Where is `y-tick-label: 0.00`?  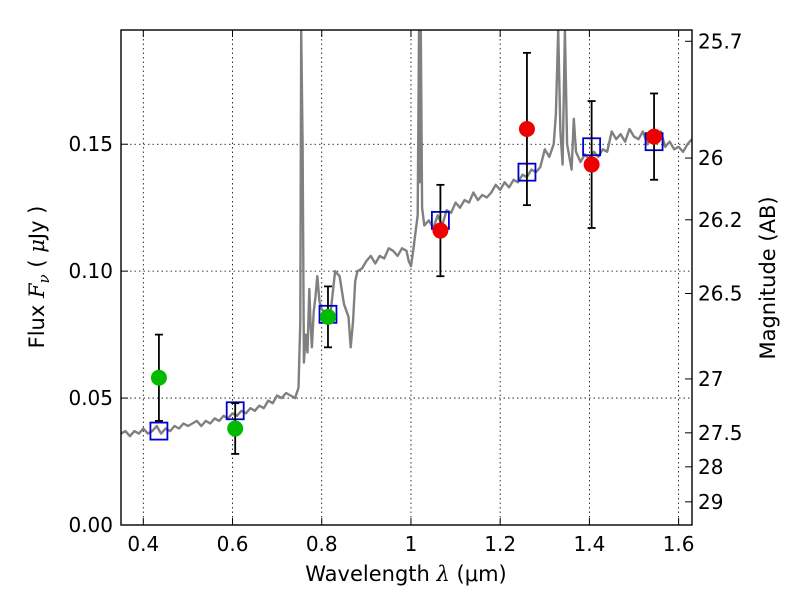 y-tick-label: 0.00 is located at coordinates (90, 525).